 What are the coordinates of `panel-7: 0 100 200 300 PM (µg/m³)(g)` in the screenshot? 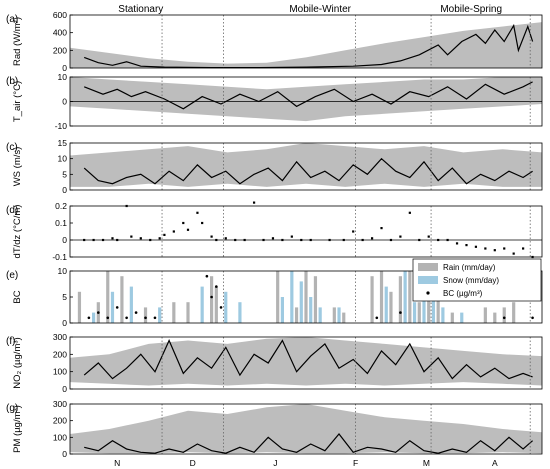 It's located at (274, 429).